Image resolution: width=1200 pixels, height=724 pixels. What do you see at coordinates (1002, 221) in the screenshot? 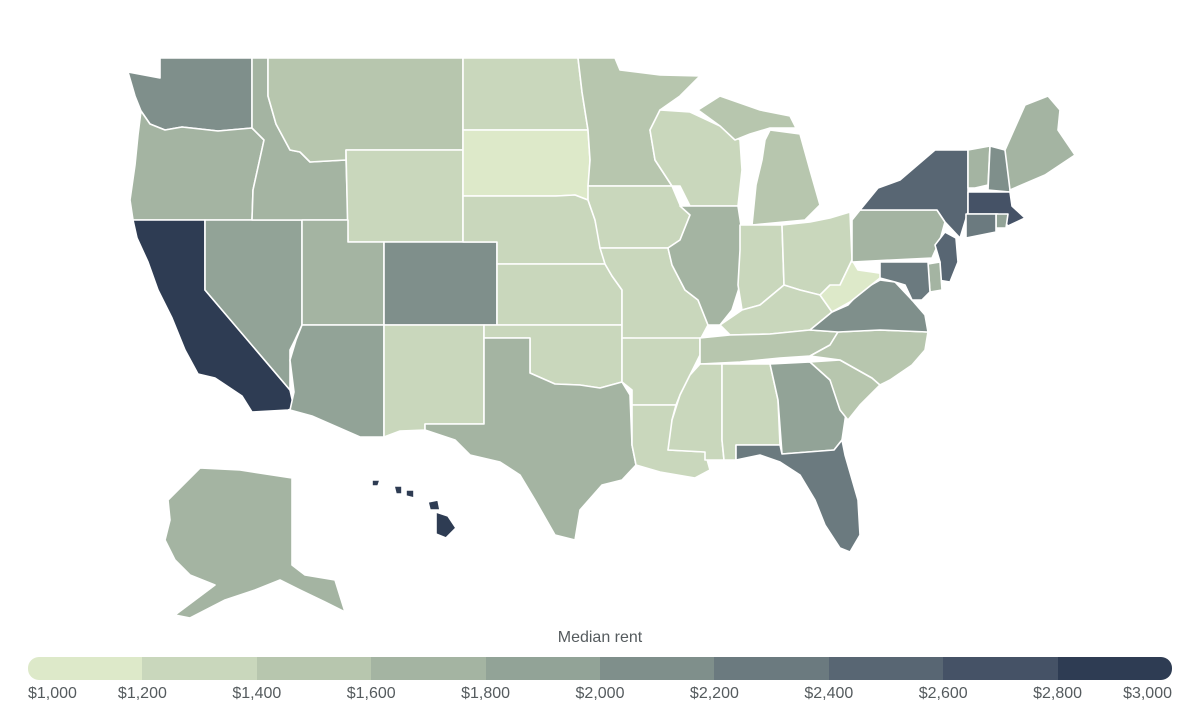
I see `state-RI` at bounding box center [1002, 221].